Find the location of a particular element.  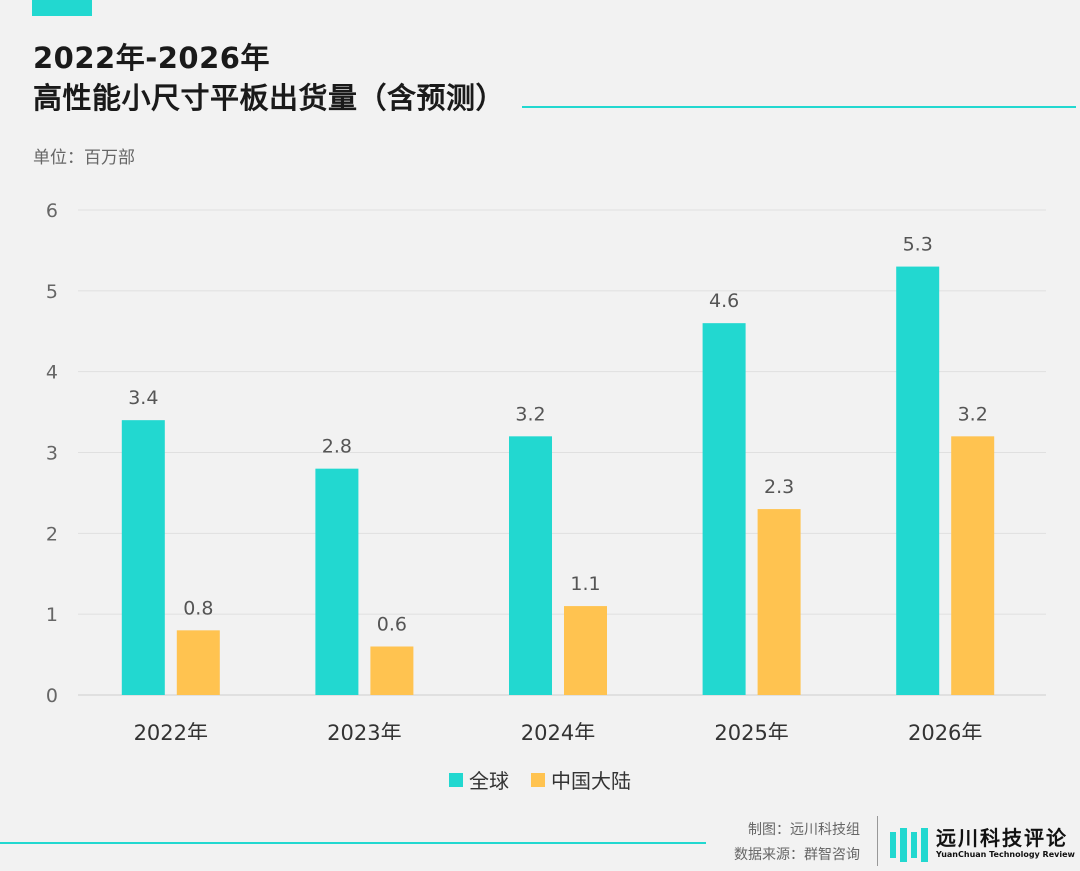

y-tick-label: 1 is located at coordinates (52, 615).